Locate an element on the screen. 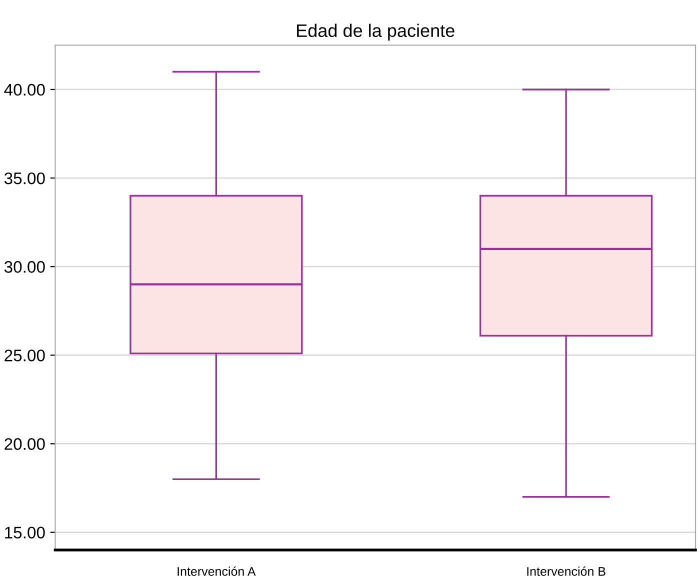 Image resolution: width=699 pixels, height=587 pixels. y-tick-label: 15.00 is located at coordinates (25, 532).